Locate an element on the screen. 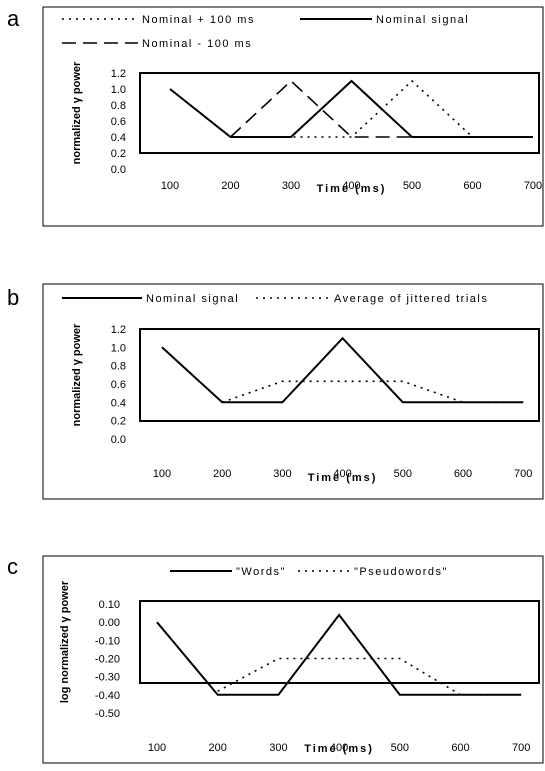 This screenshot has height=771, width=545. panel-label-c: c is located at coordinates (12, 566).